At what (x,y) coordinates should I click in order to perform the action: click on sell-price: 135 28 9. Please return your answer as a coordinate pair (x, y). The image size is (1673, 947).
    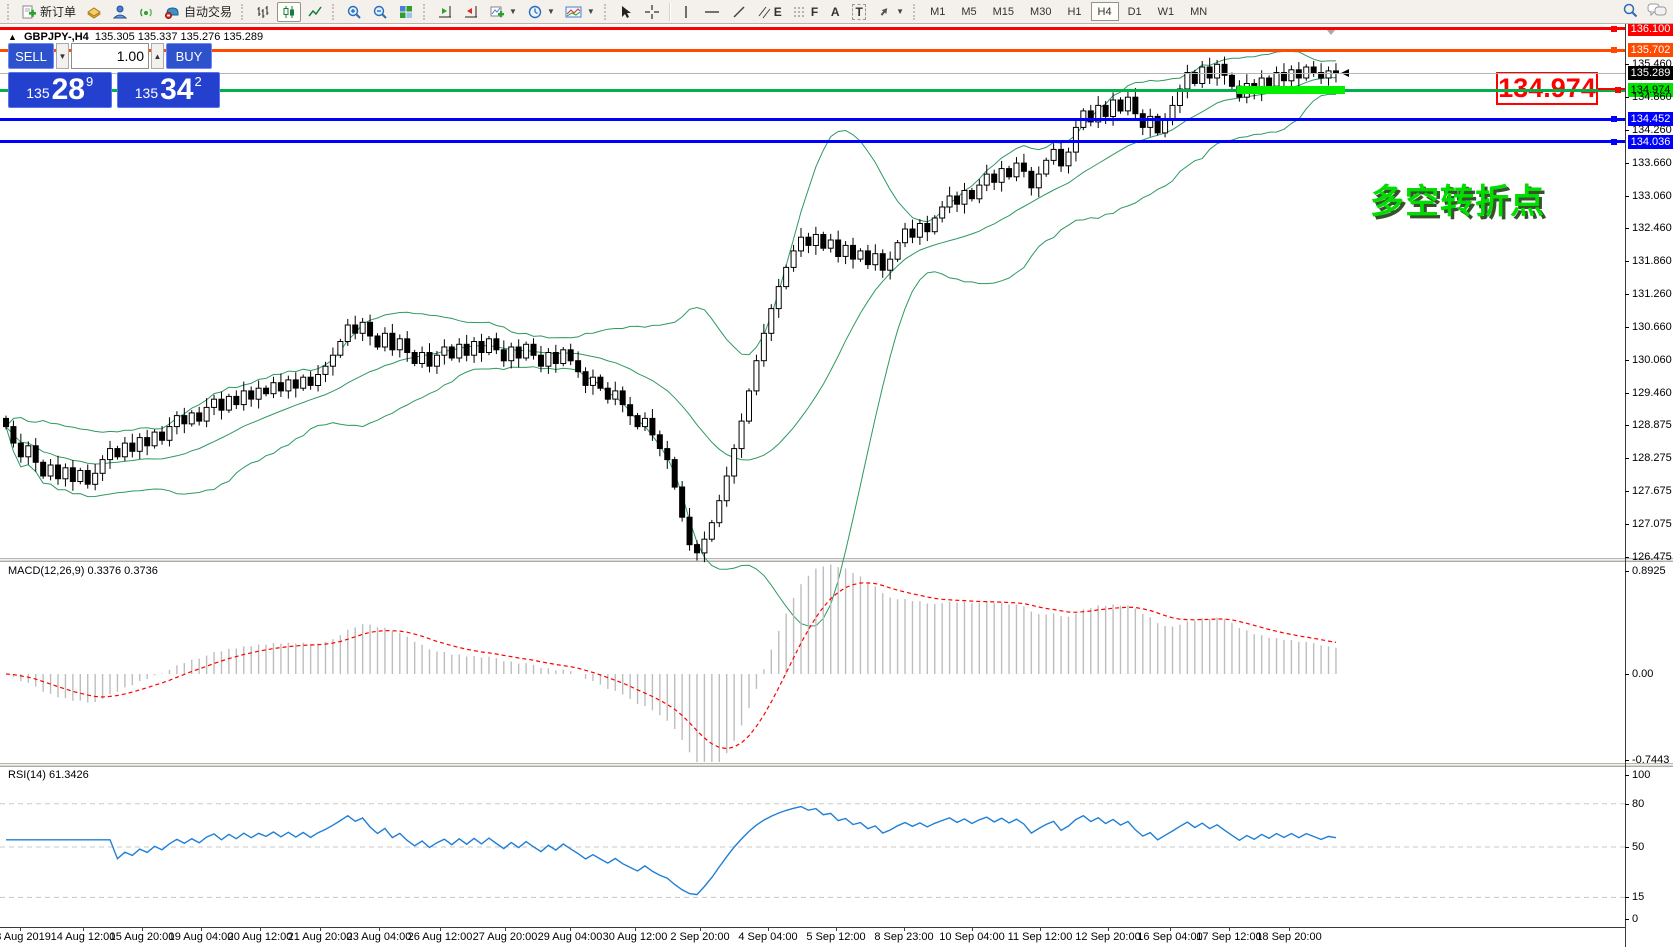
    Looking at the image, I should click on (60, 90).